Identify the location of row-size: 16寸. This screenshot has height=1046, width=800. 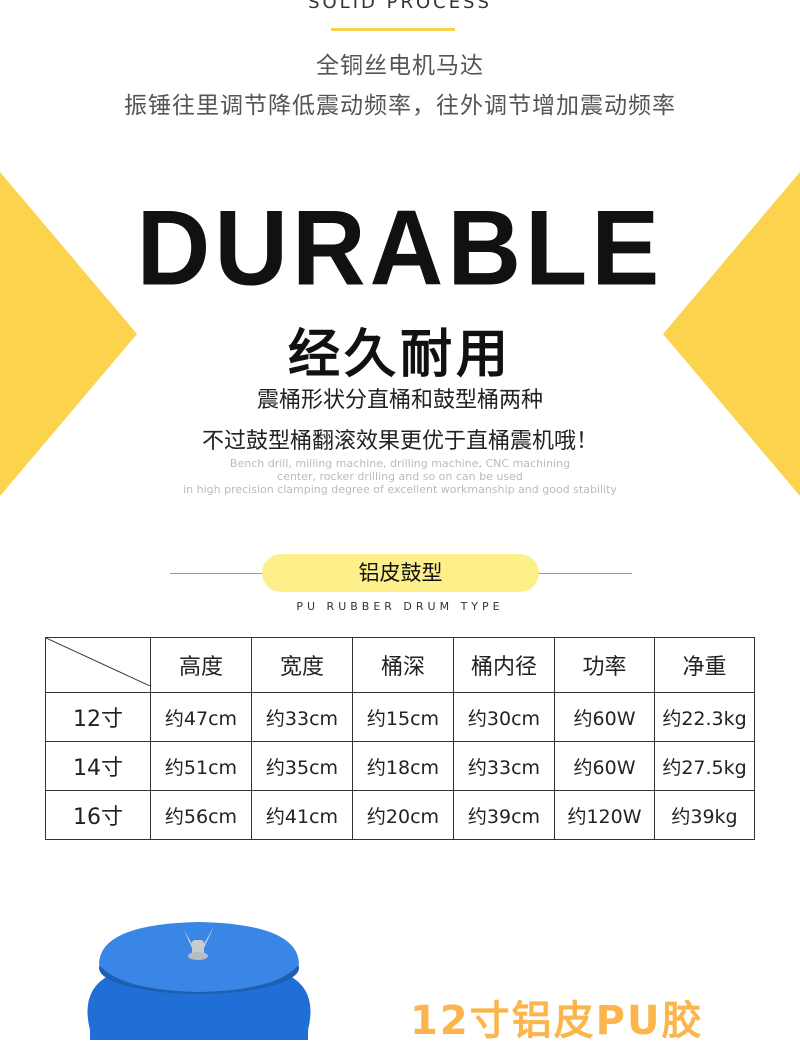
(98, 815).